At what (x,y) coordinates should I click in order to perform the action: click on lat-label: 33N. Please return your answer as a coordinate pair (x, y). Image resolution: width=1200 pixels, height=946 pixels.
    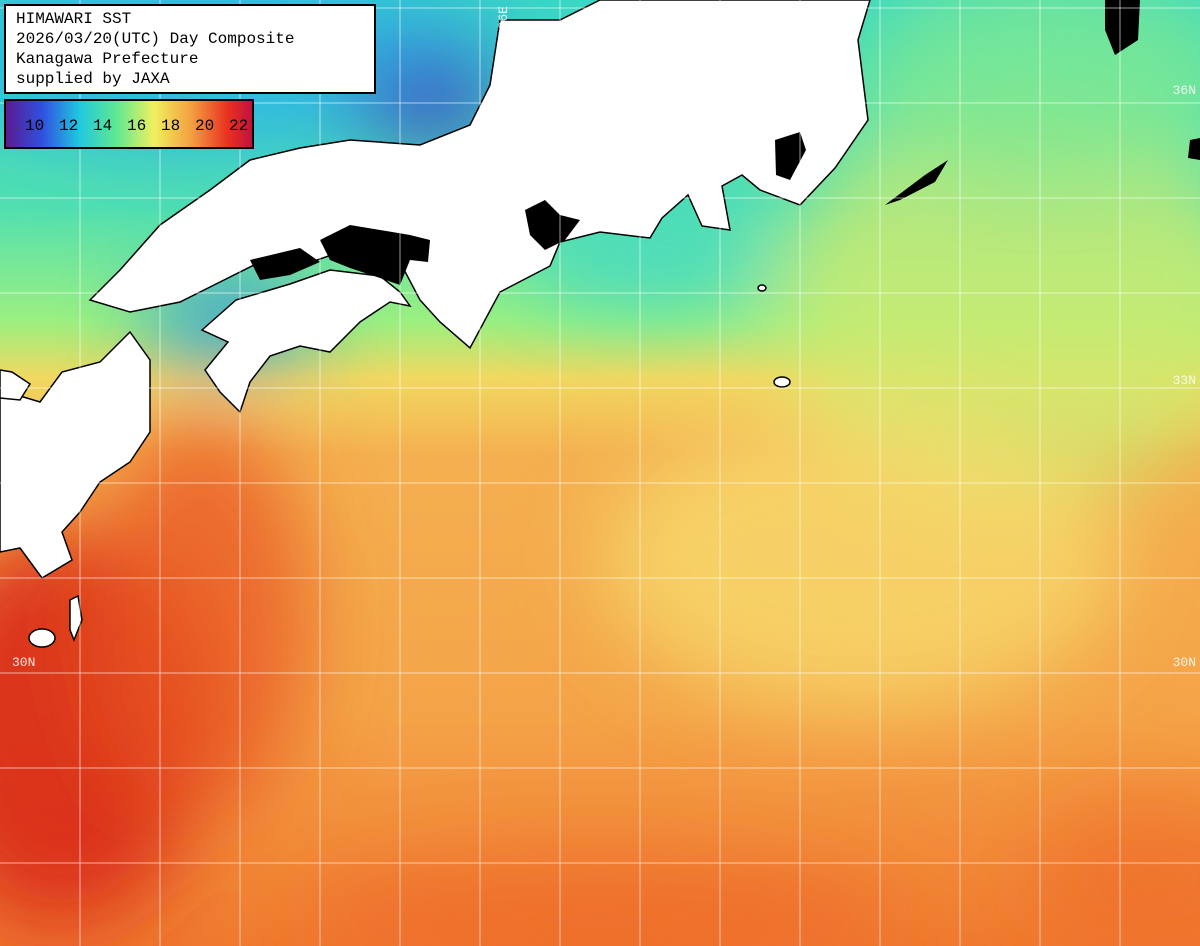
    Looking at the image, I should click on (1184, 380).